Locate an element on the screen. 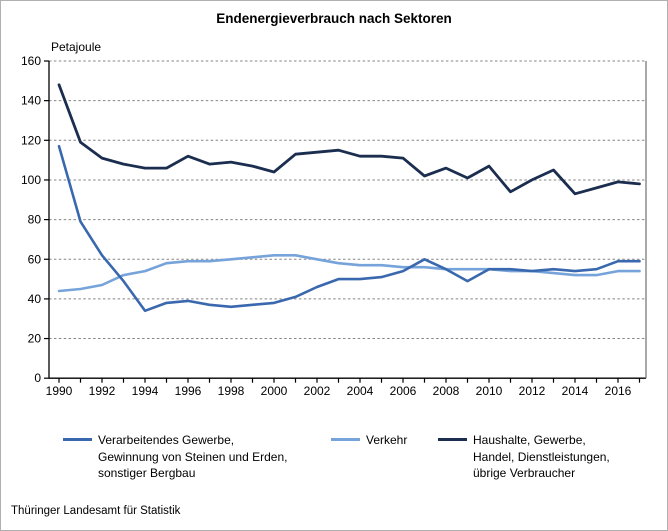 The height and width of the screenshot is (531, 668). legend-label-line: übrige Verbraucher is located at coordinates (524, 473).